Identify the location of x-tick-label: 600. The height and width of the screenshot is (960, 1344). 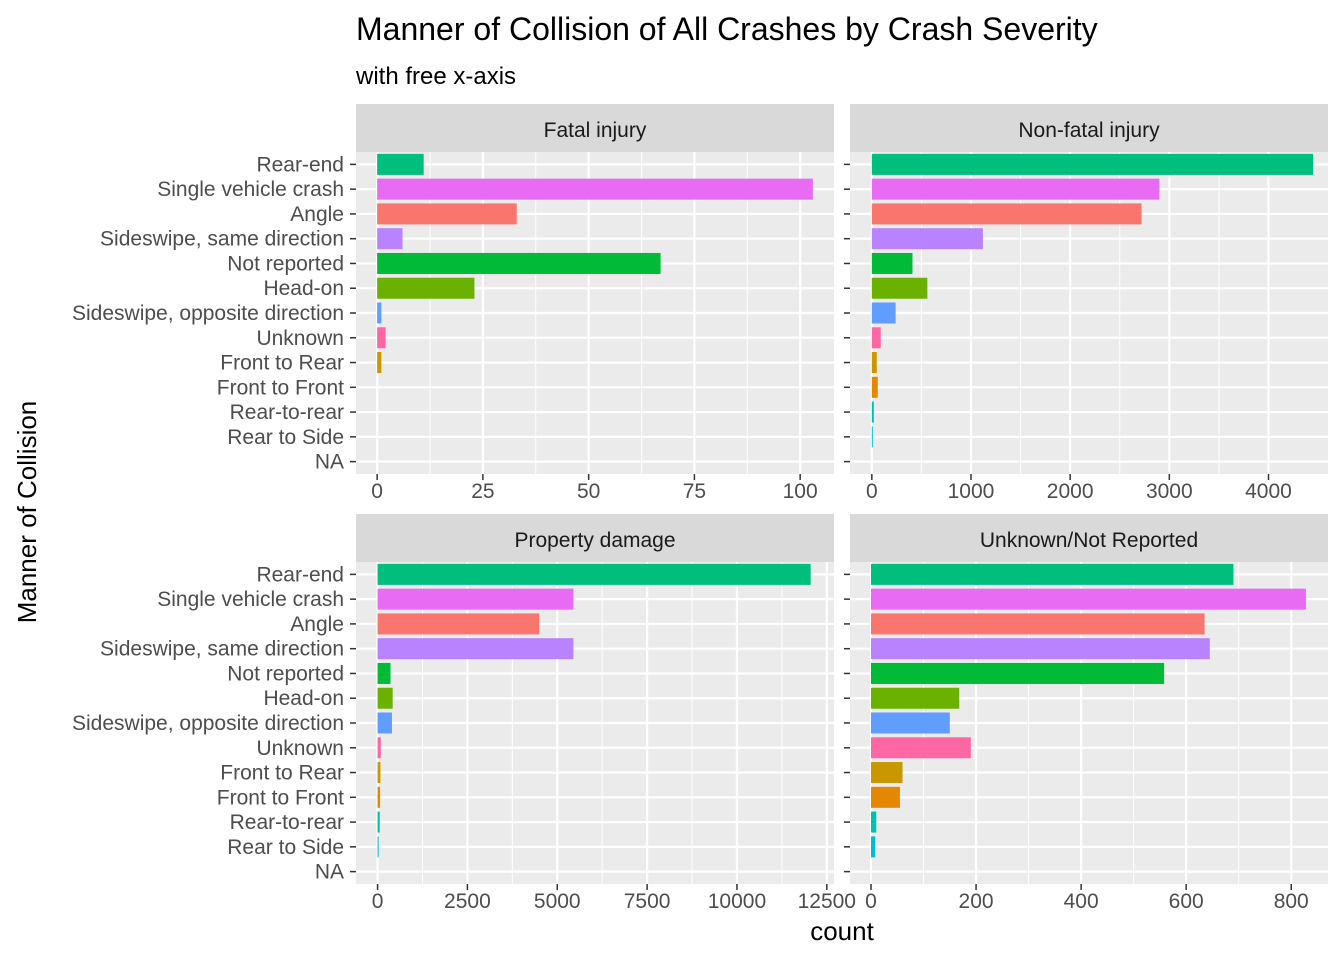
(1186, 901).